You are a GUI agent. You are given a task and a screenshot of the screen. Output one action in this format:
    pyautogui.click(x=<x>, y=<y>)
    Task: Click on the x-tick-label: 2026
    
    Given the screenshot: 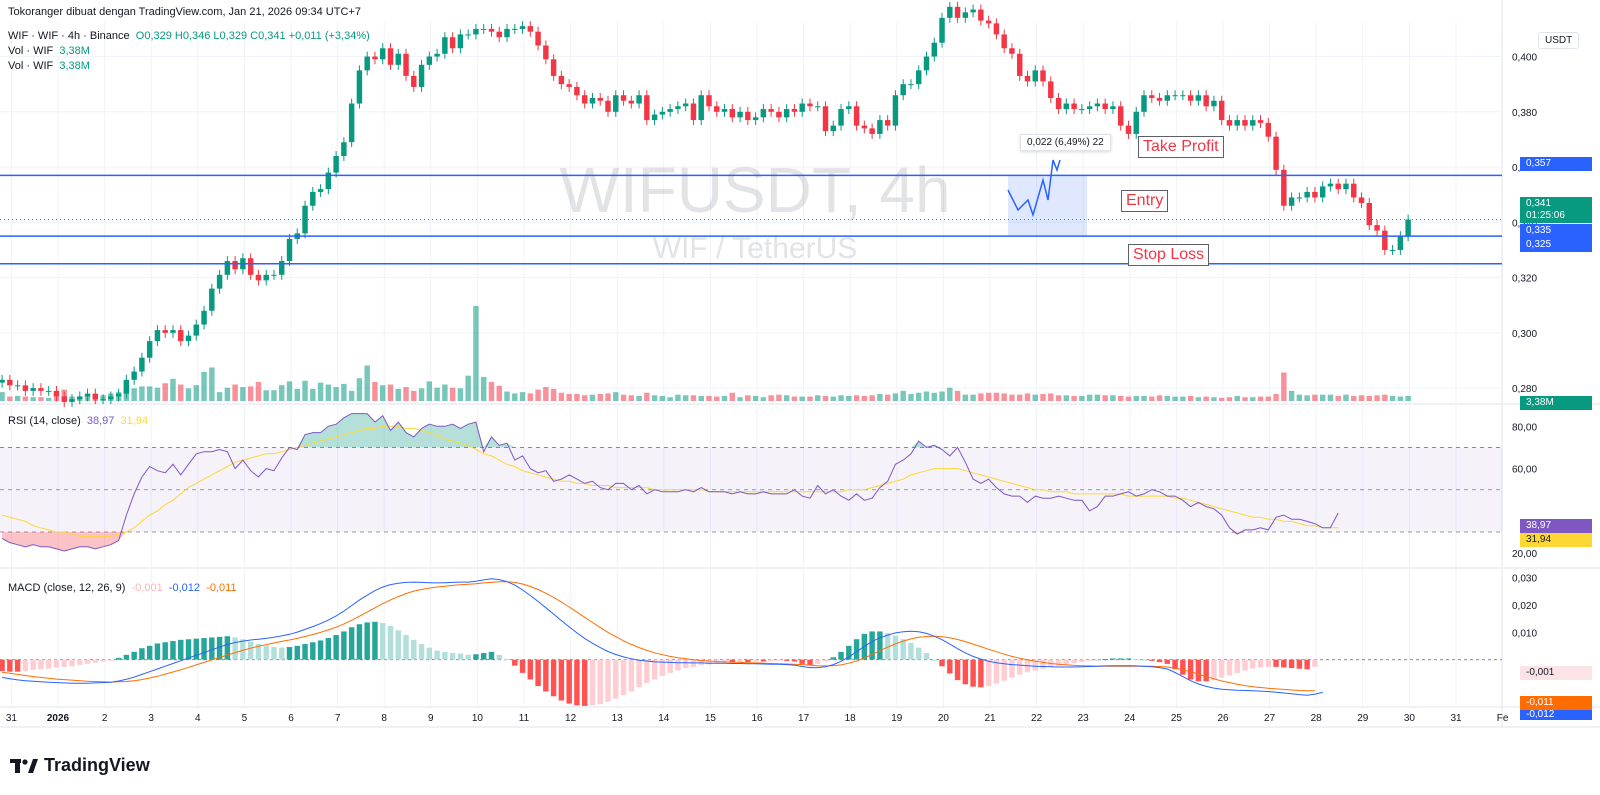 What is the action you would take?
    pyautogui.click(x=58, y=718)
    